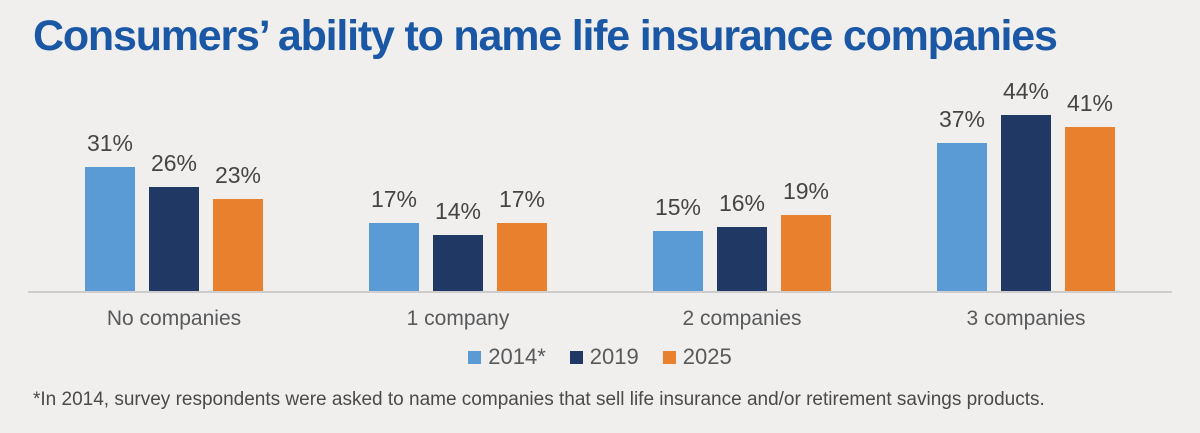 This screenshot has width=1200, height=433. Describe the element at coordinates (238, 175) in the screenshot. I see `bar-value-label: 23%` at that location.